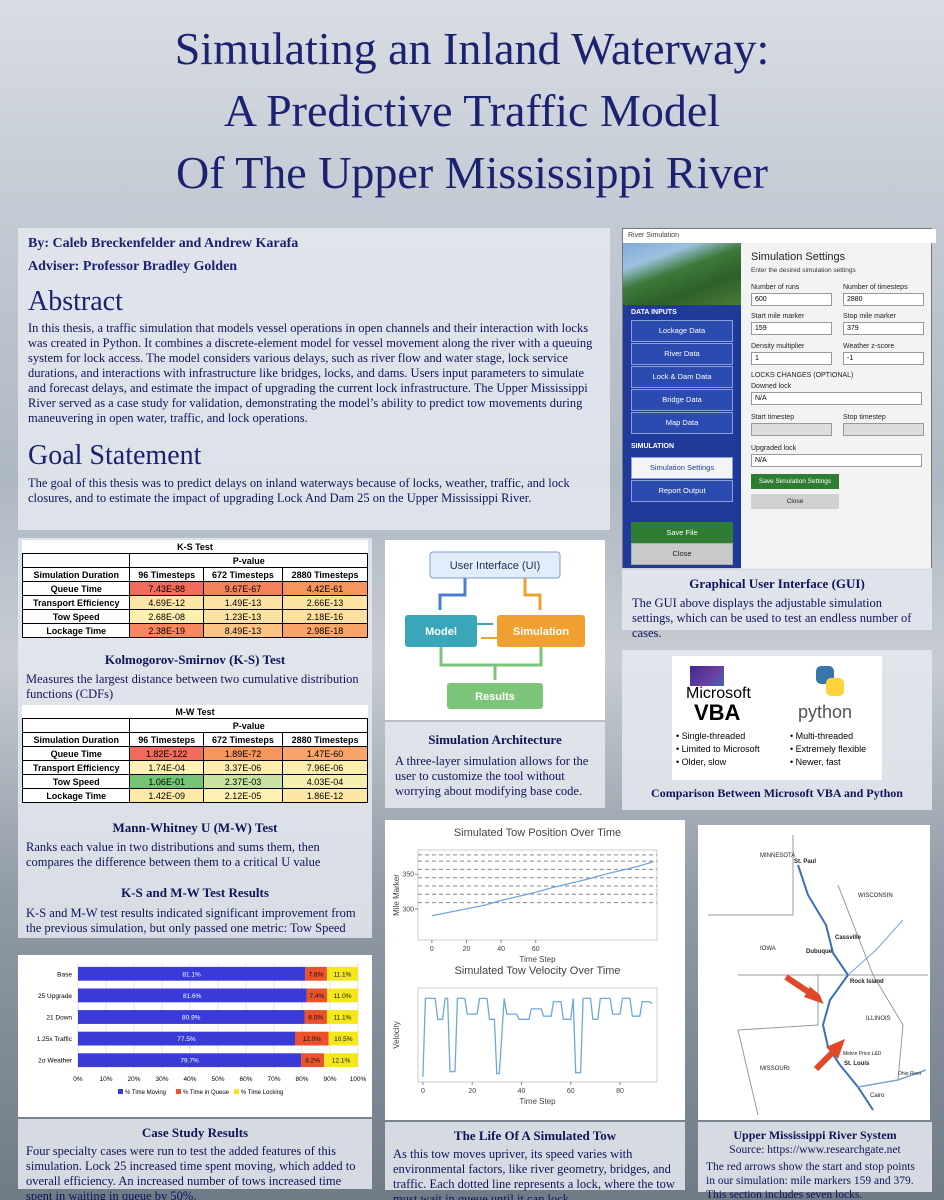 The height and width of the screenshot is (1200, 944). What do you see at coordinates (822, 736) in the screenshot?
I see `bullet: • Multi-threaded` at bounding box center [822, 736].